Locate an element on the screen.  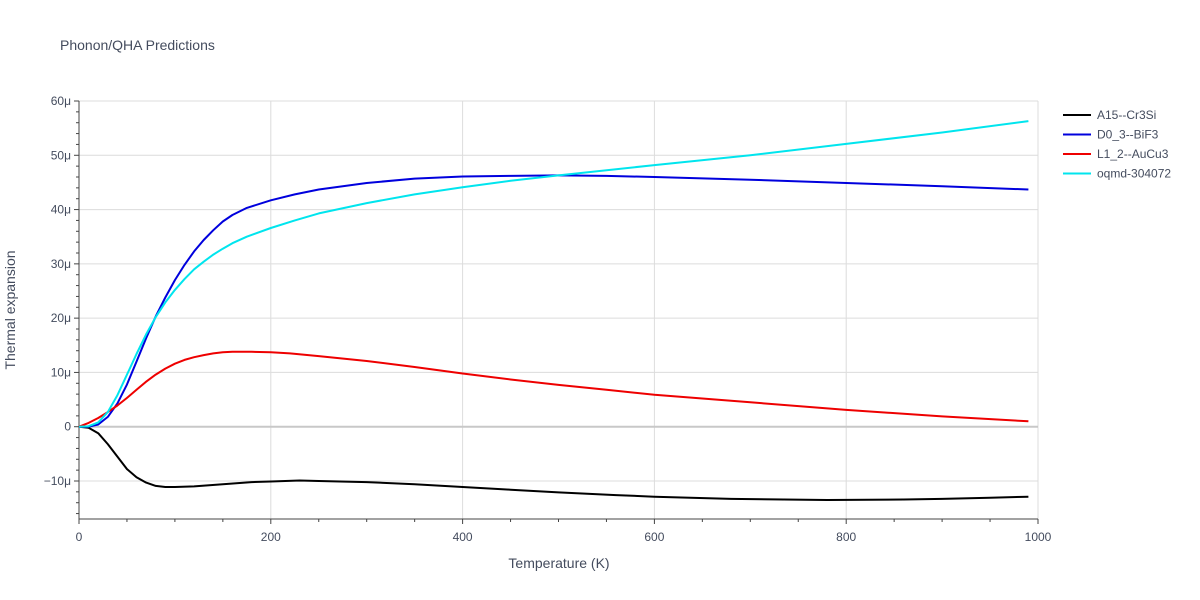
y-tick-label: 30μ is located at coordinates (61, 264).